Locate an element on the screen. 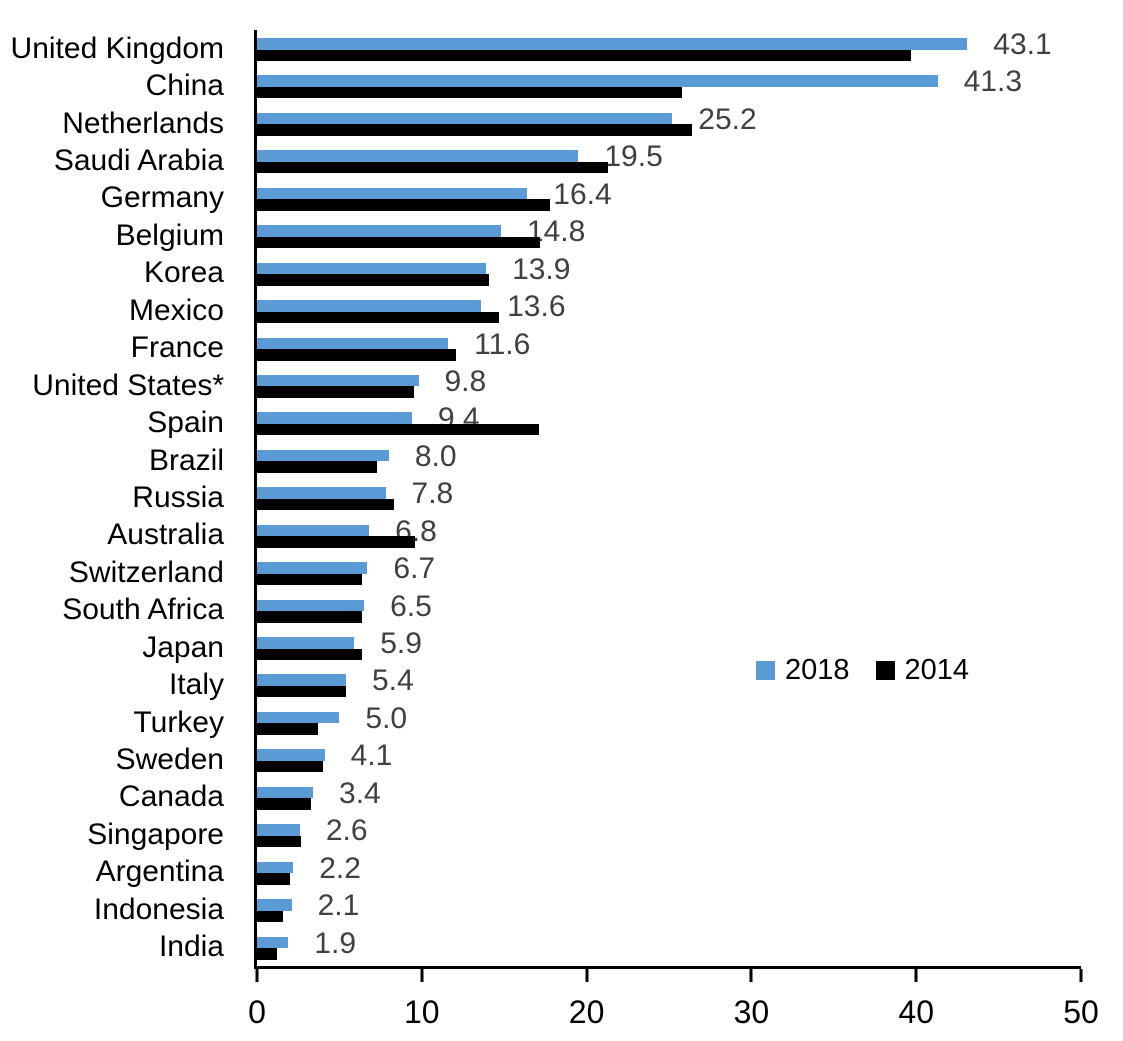 The height and width of the screenshot is (1041, 1123). x-axis-tick-label: 30 is located at coordinates (751, 1012).